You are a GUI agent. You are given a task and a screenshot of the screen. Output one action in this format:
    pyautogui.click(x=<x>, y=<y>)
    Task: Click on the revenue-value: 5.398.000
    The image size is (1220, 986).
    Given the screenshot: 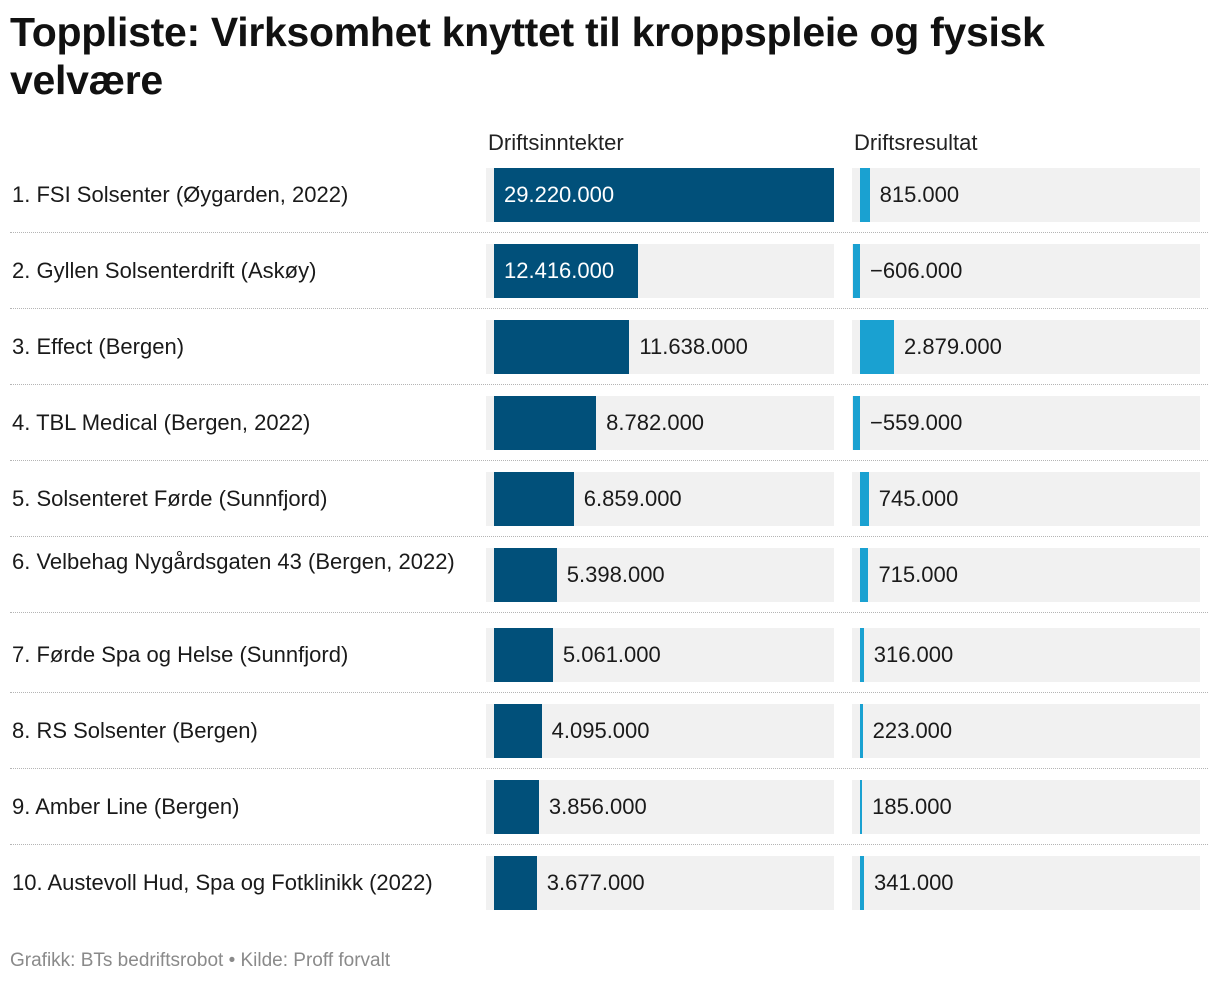 What is the action you would take?
    pyautogui.click(x=615, y=574)
    